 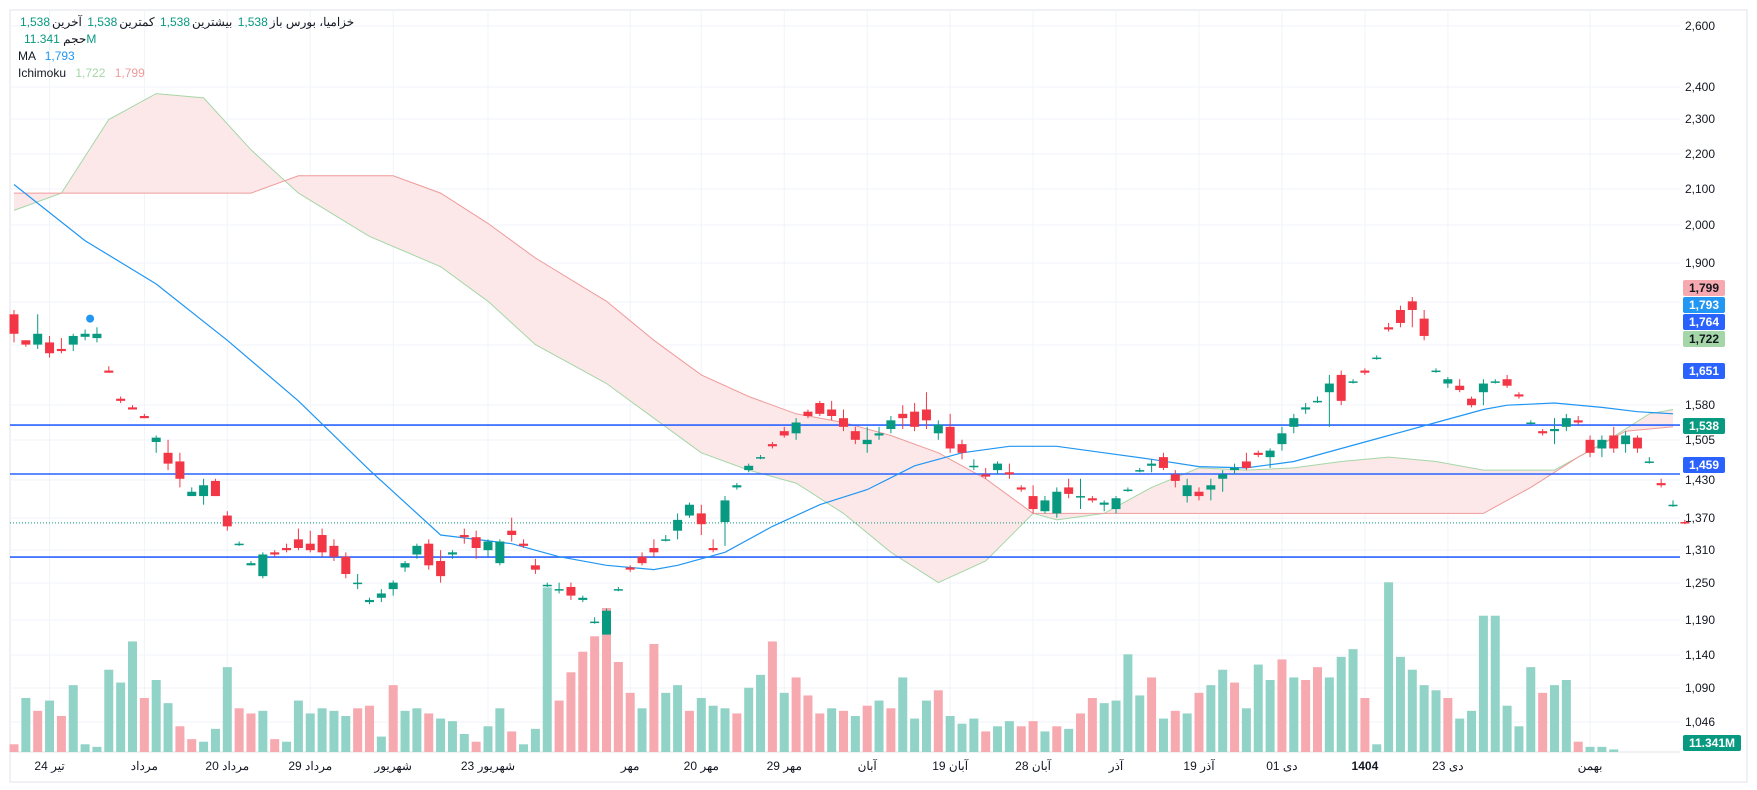 What do you see at coordinates (1704, 426) in the screenshot?
I see `price-label-text: 1,538` at bounding box center [1704, 426].